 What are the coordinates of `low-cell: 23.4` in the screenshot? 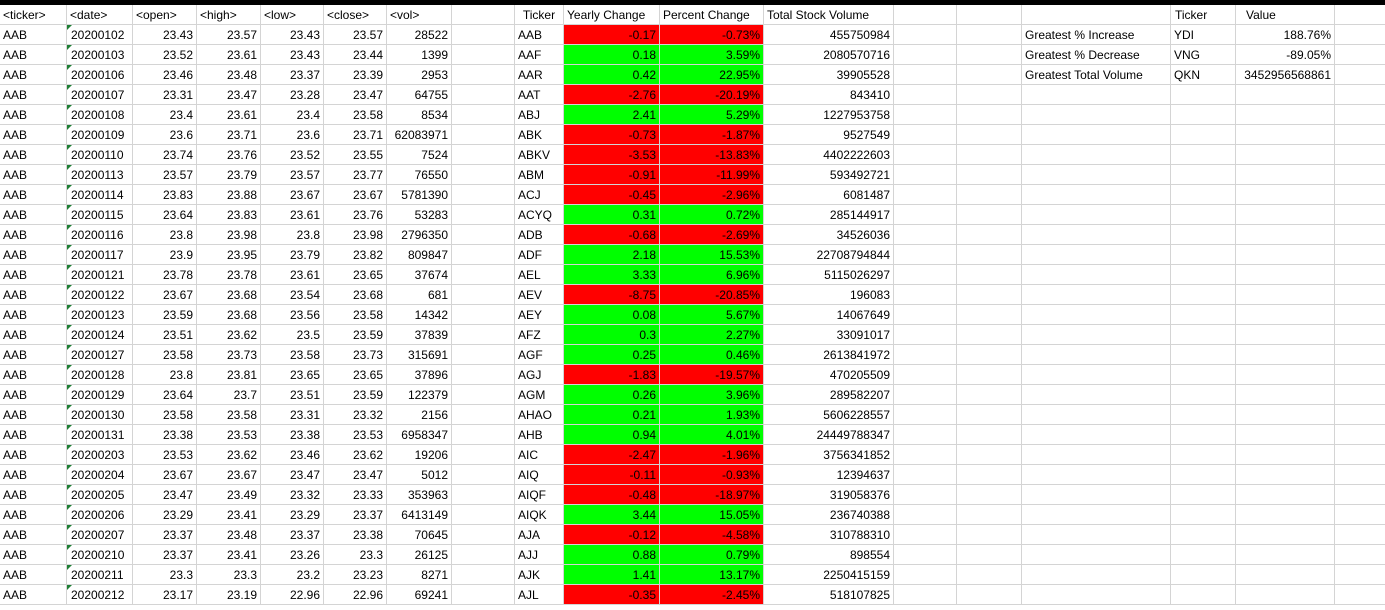 It's located at (292, 115).